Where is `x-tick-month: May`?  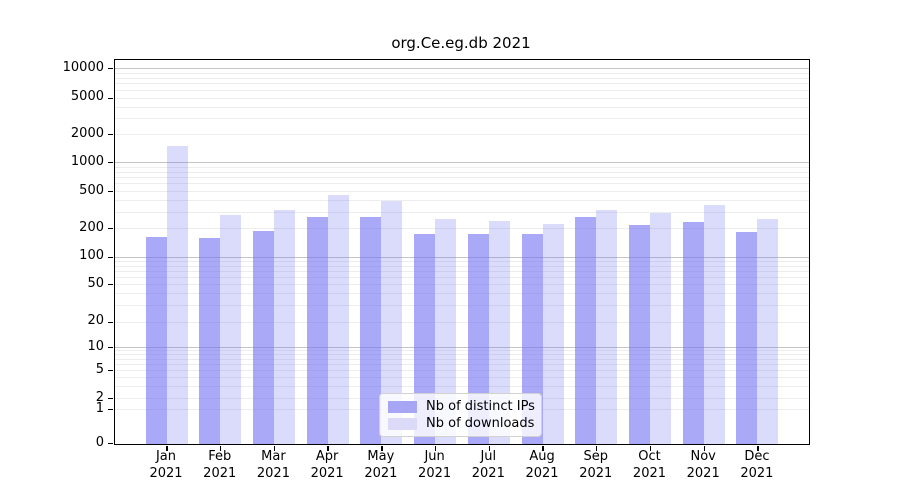 x-tick-month: May is located at coordinates (381, 456).